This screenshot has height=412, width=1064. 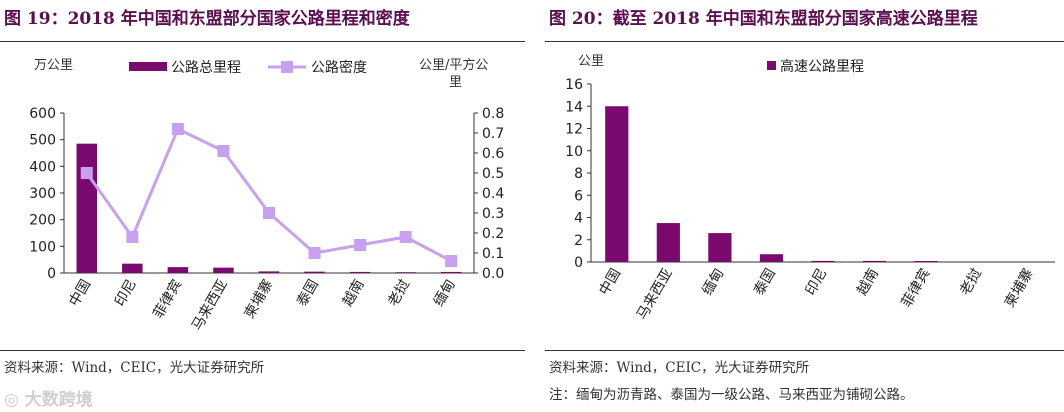 I want to click on right-axis-unit-line1: 公里/平方公, so click(x=454, y=65).